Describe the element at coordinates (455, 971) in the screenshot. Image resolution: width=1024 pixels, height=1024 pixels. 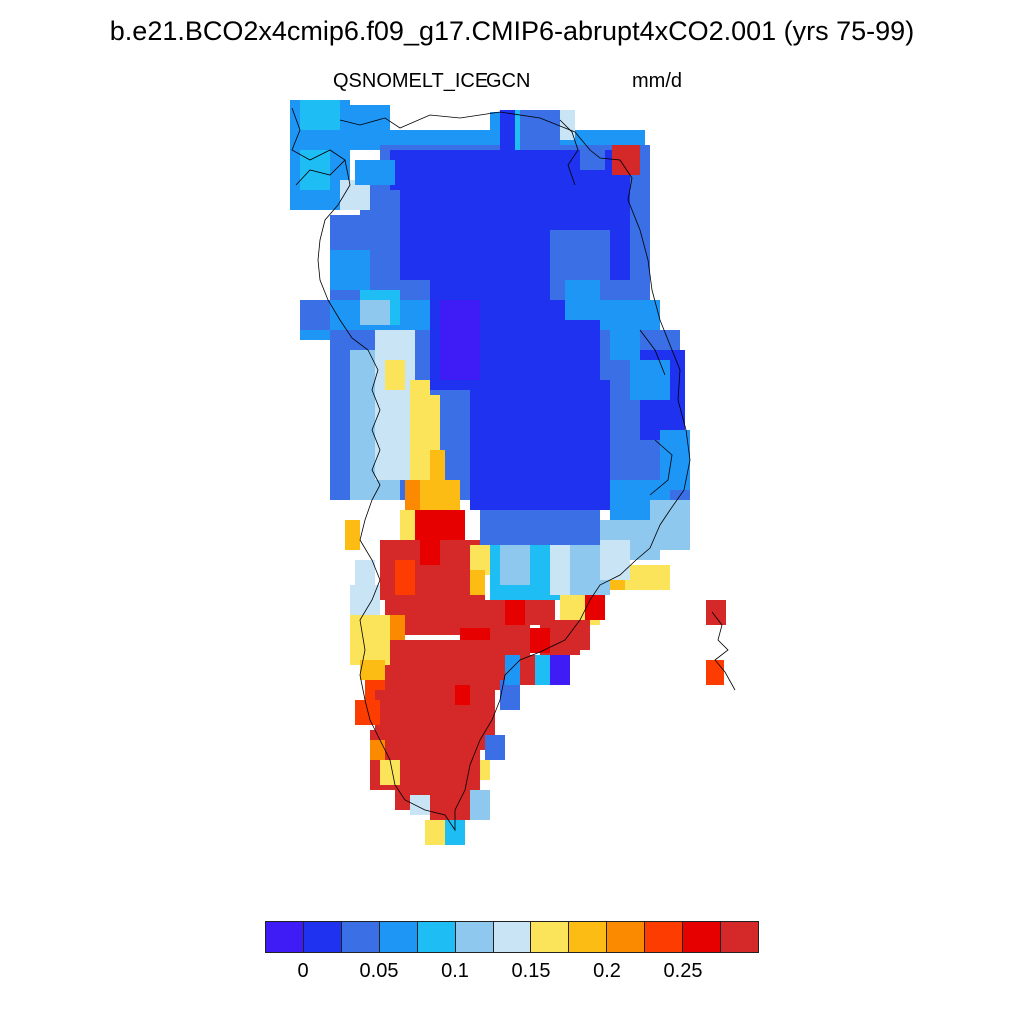
I see `legend-tick-label: 0.1` at that location.